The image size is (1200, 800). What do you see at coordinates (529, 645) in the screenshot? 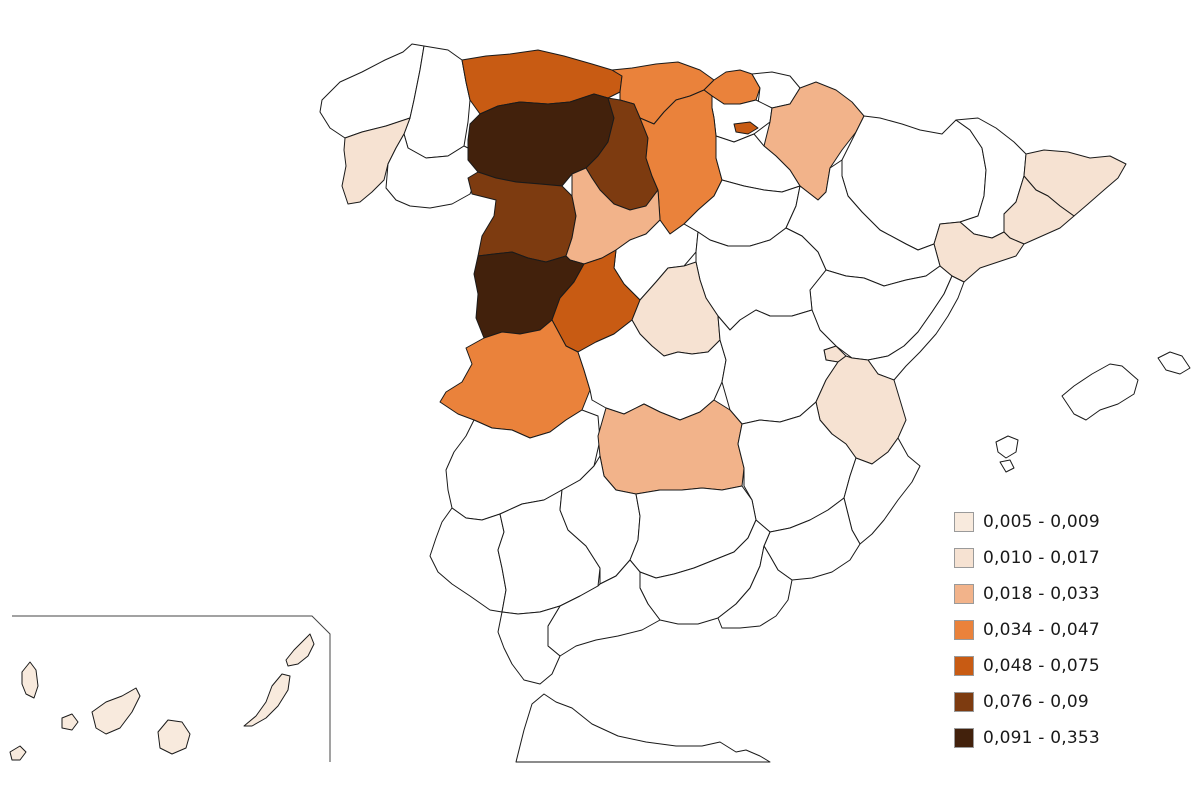
I see `province-cadiz` at bounding box center [529, 645].